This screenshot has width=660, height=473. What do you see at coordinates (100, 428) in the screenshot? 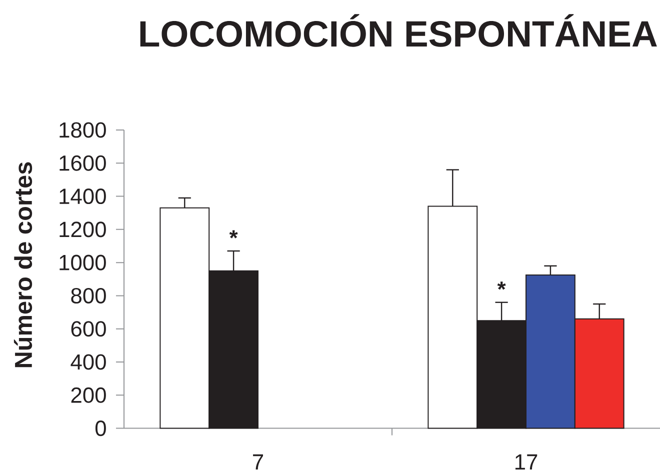
I see `y-tick-label: 0` at bounding box center [100, 428].